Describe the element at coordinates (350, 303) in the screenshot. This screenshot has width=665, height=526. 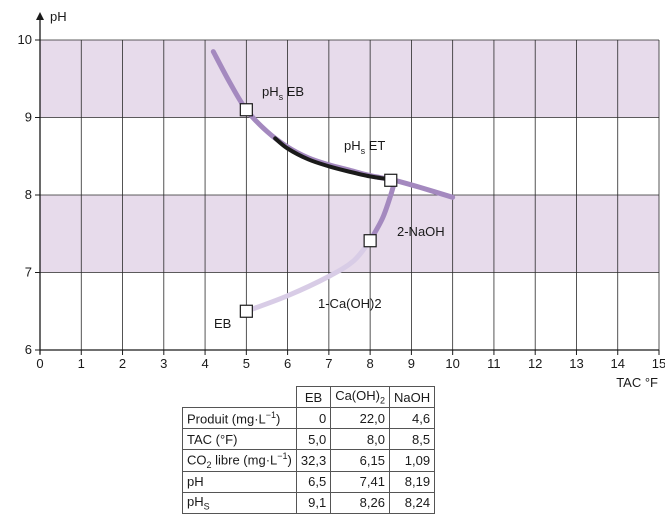
I see `annotation-caoh: 1-Ca(OH)2` at that location.